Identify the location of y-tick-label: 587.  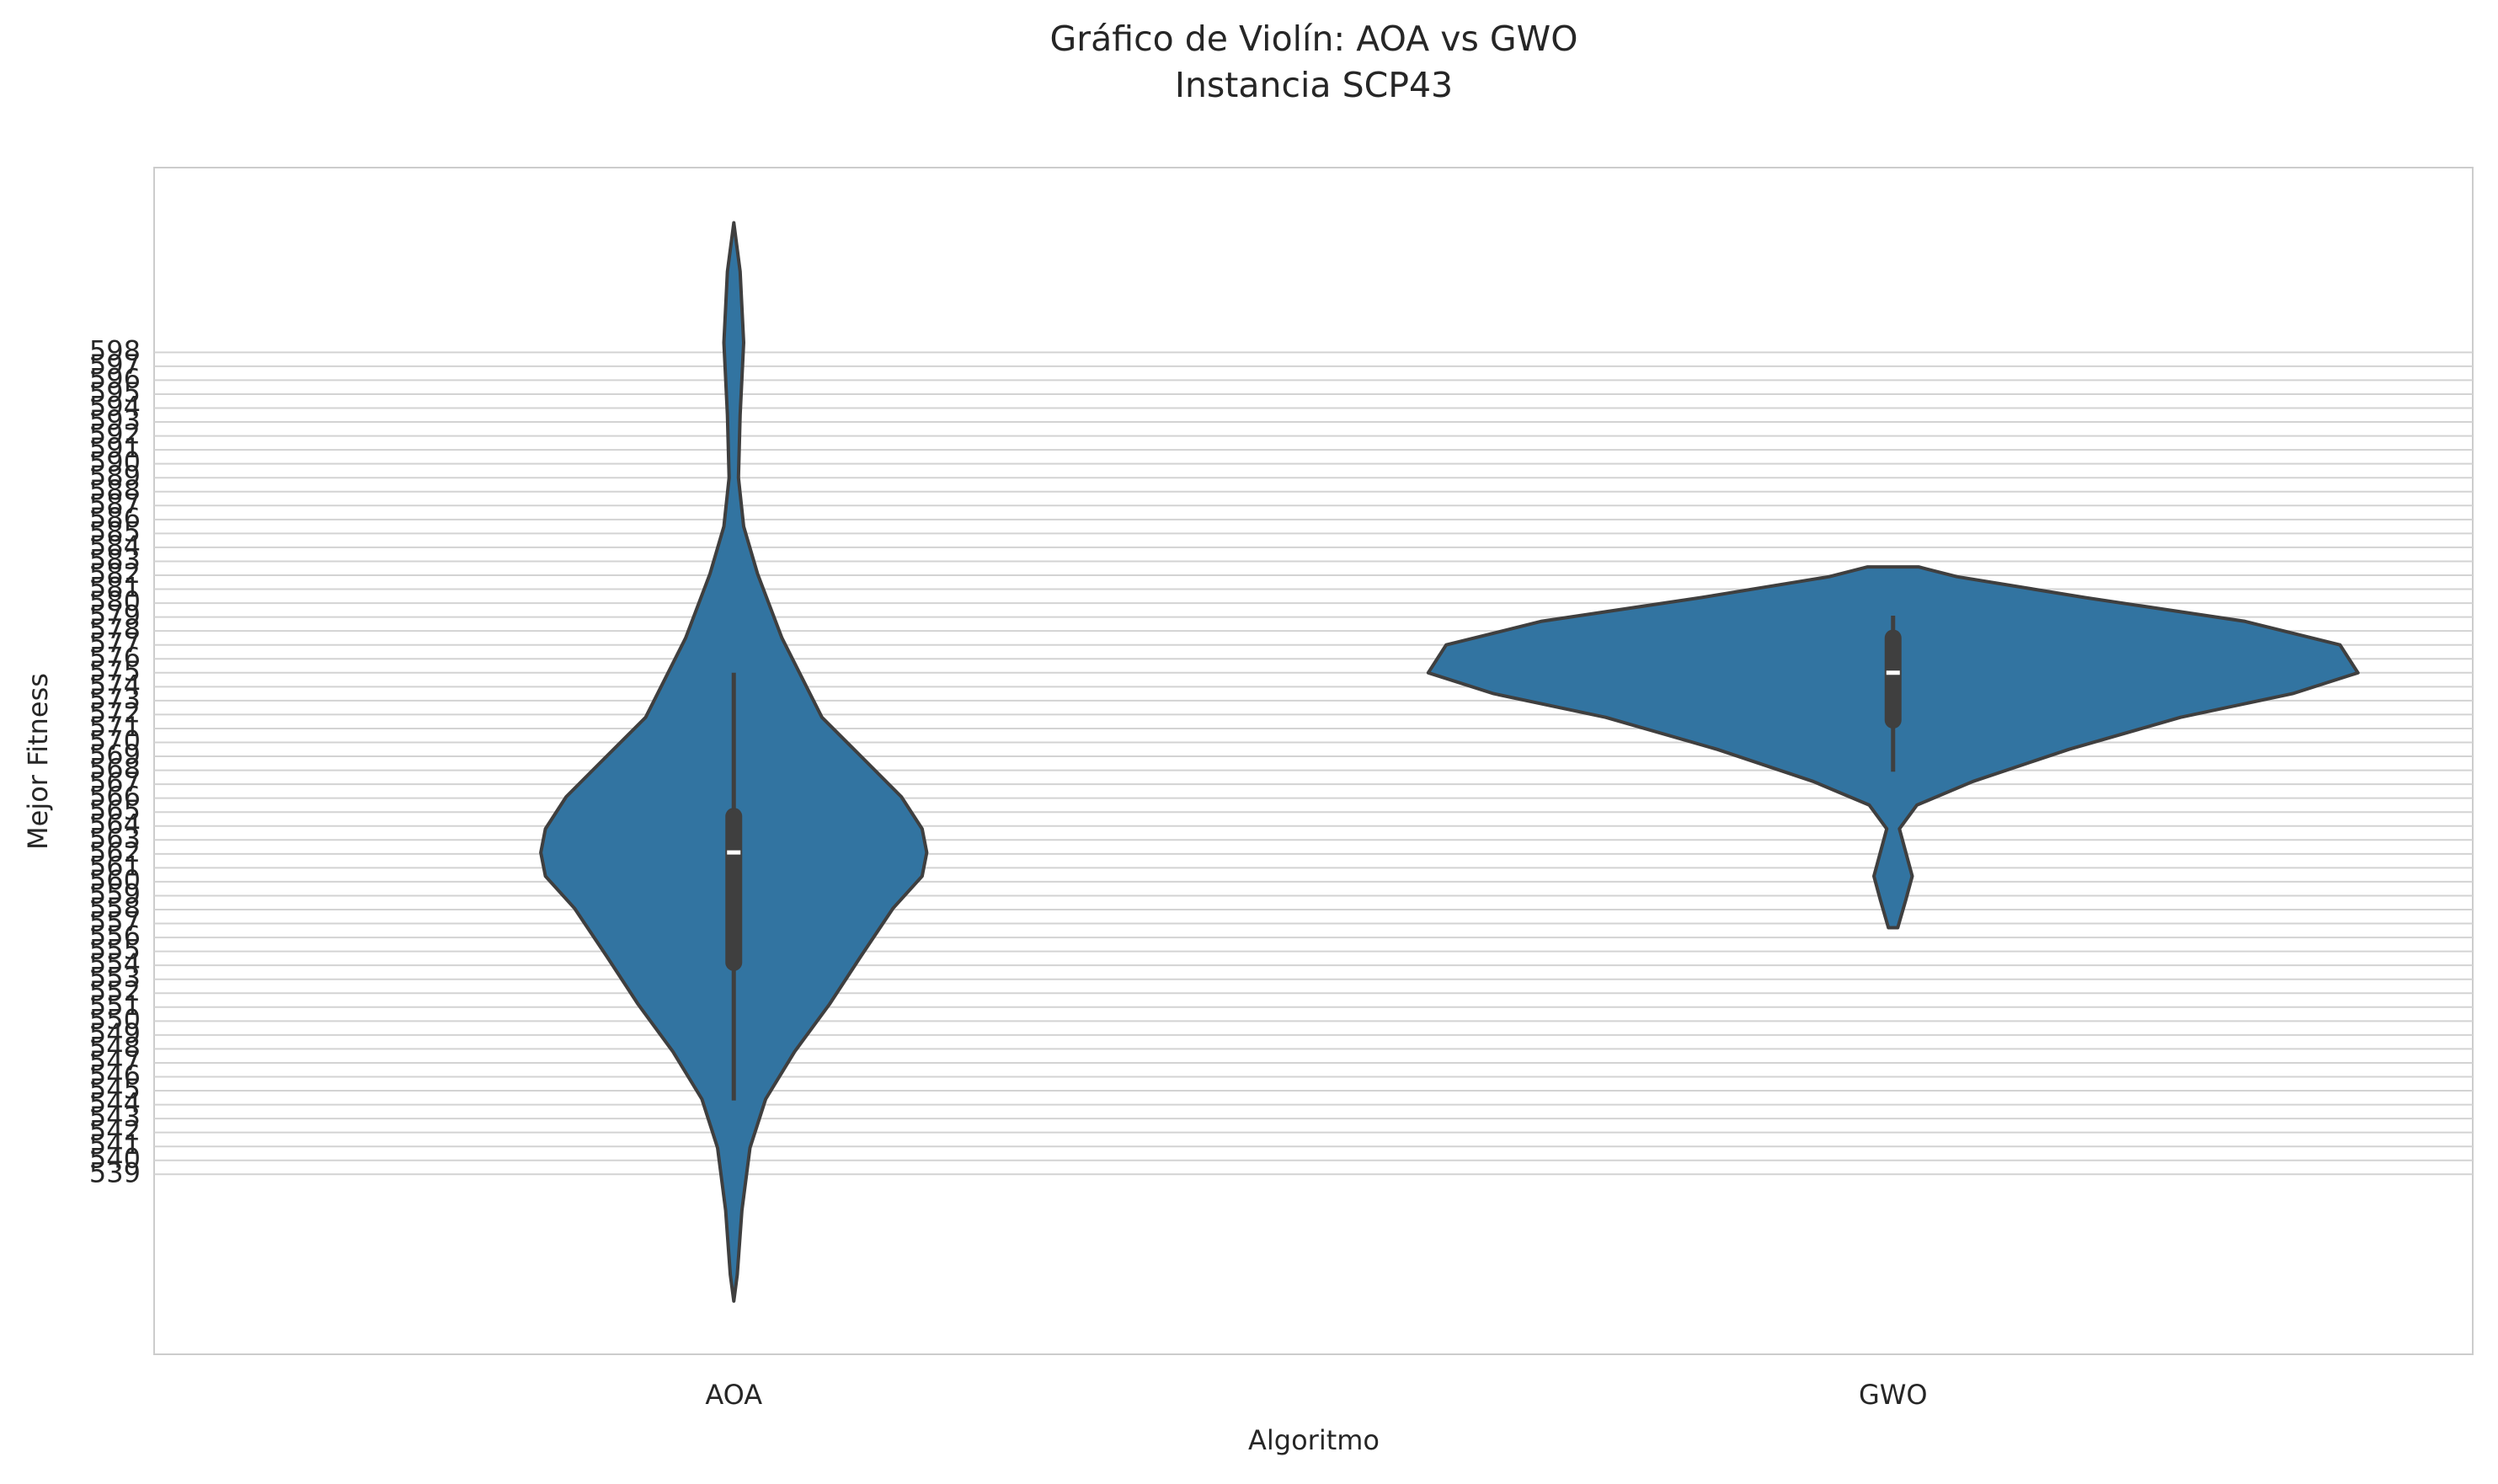
(115, 504).